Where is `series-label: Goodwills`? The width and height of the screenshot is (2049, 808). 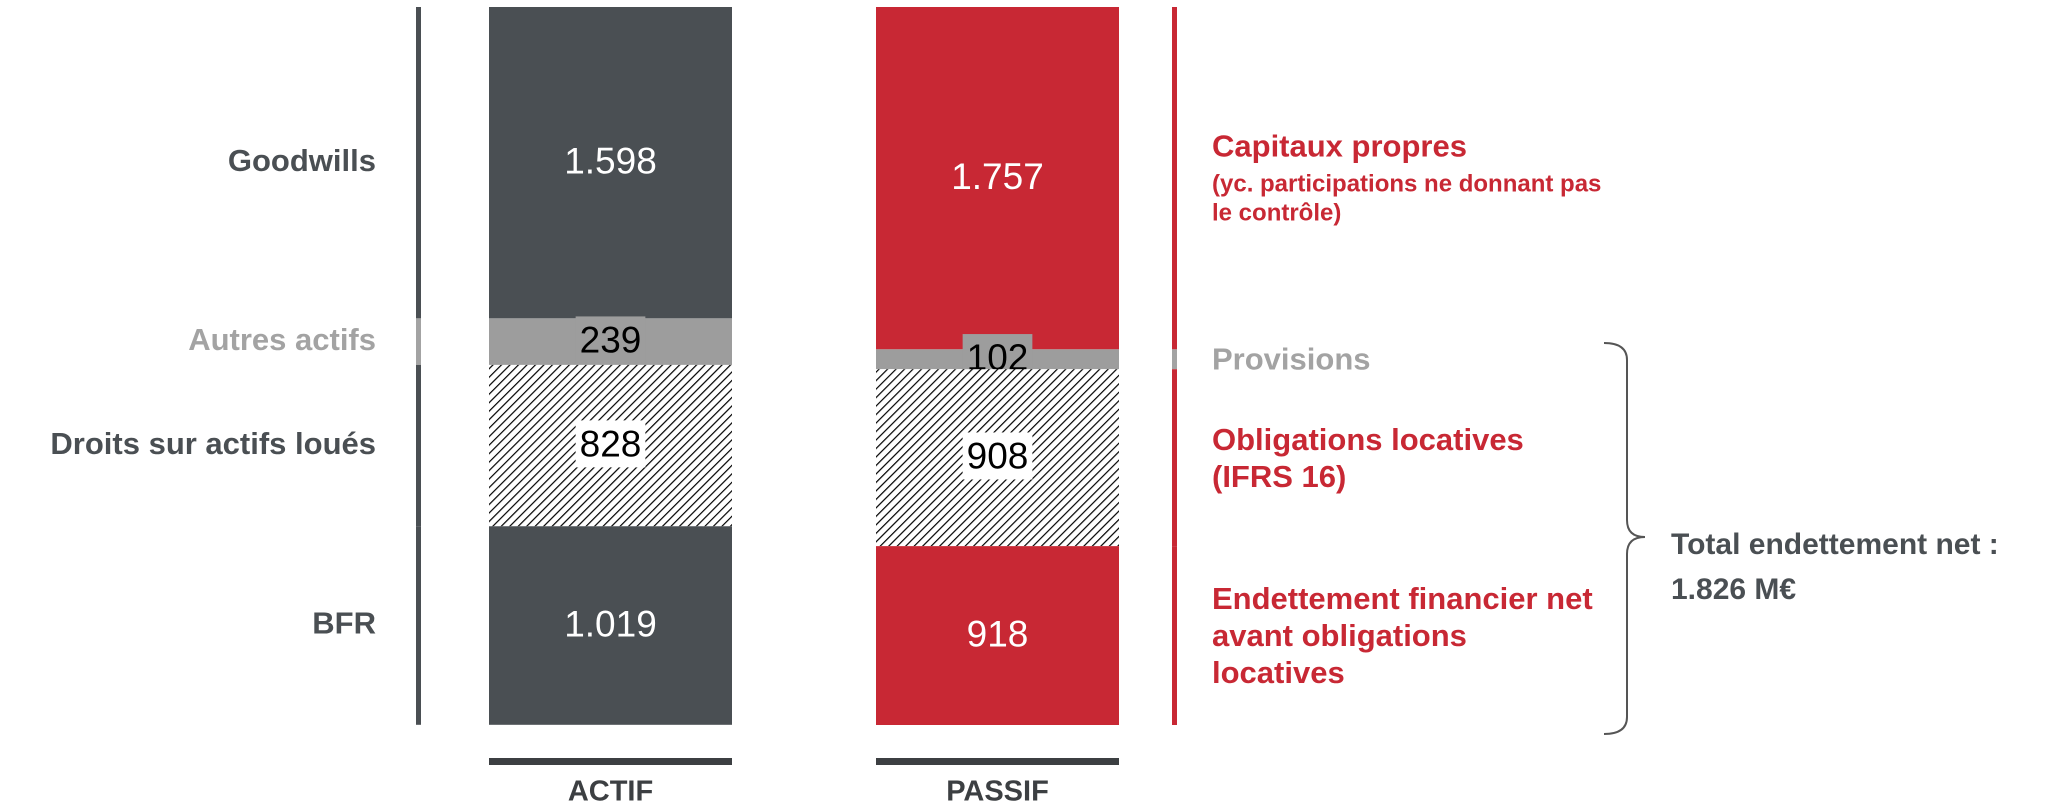 series-label: Goodwills is located at coordinates (302, 160).